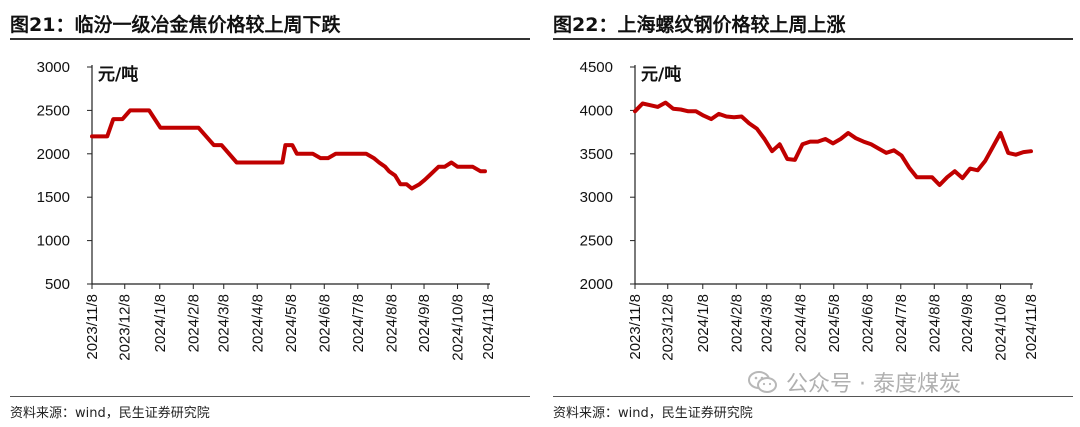  Describe the element at coordinates (762, 382) in the screenshot. I see `wechat-icon` at that location.